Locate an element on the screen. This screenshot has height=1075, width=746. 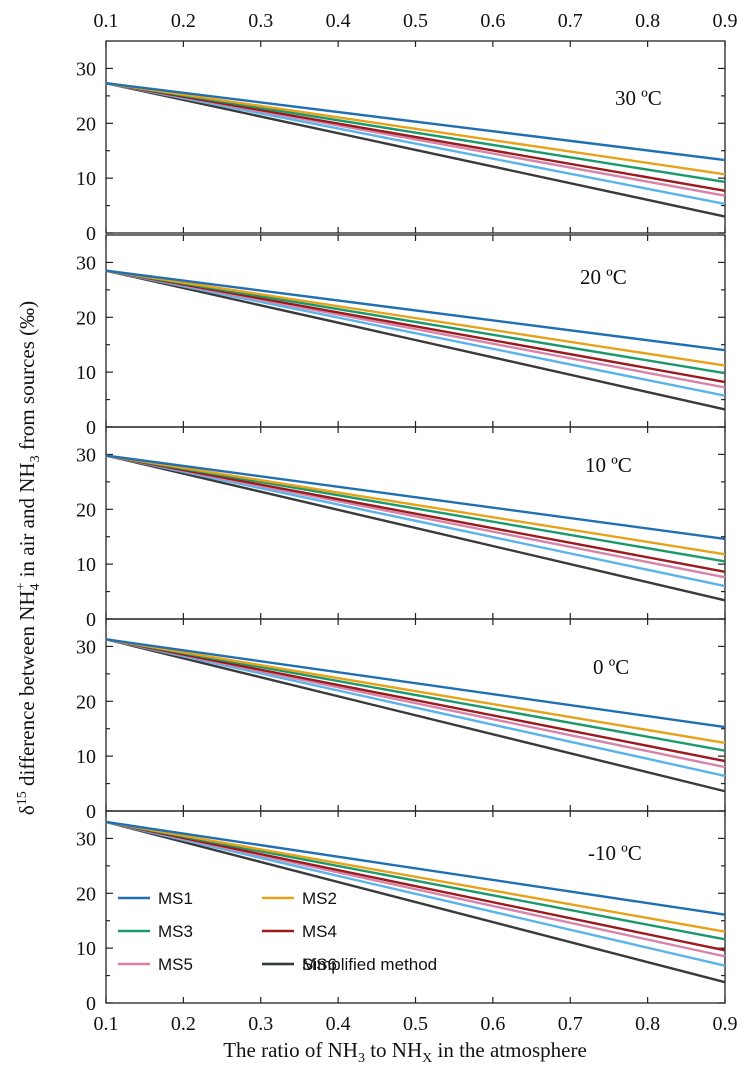
x-tick-label: 0.4 is located at coordinates (338, 1024).